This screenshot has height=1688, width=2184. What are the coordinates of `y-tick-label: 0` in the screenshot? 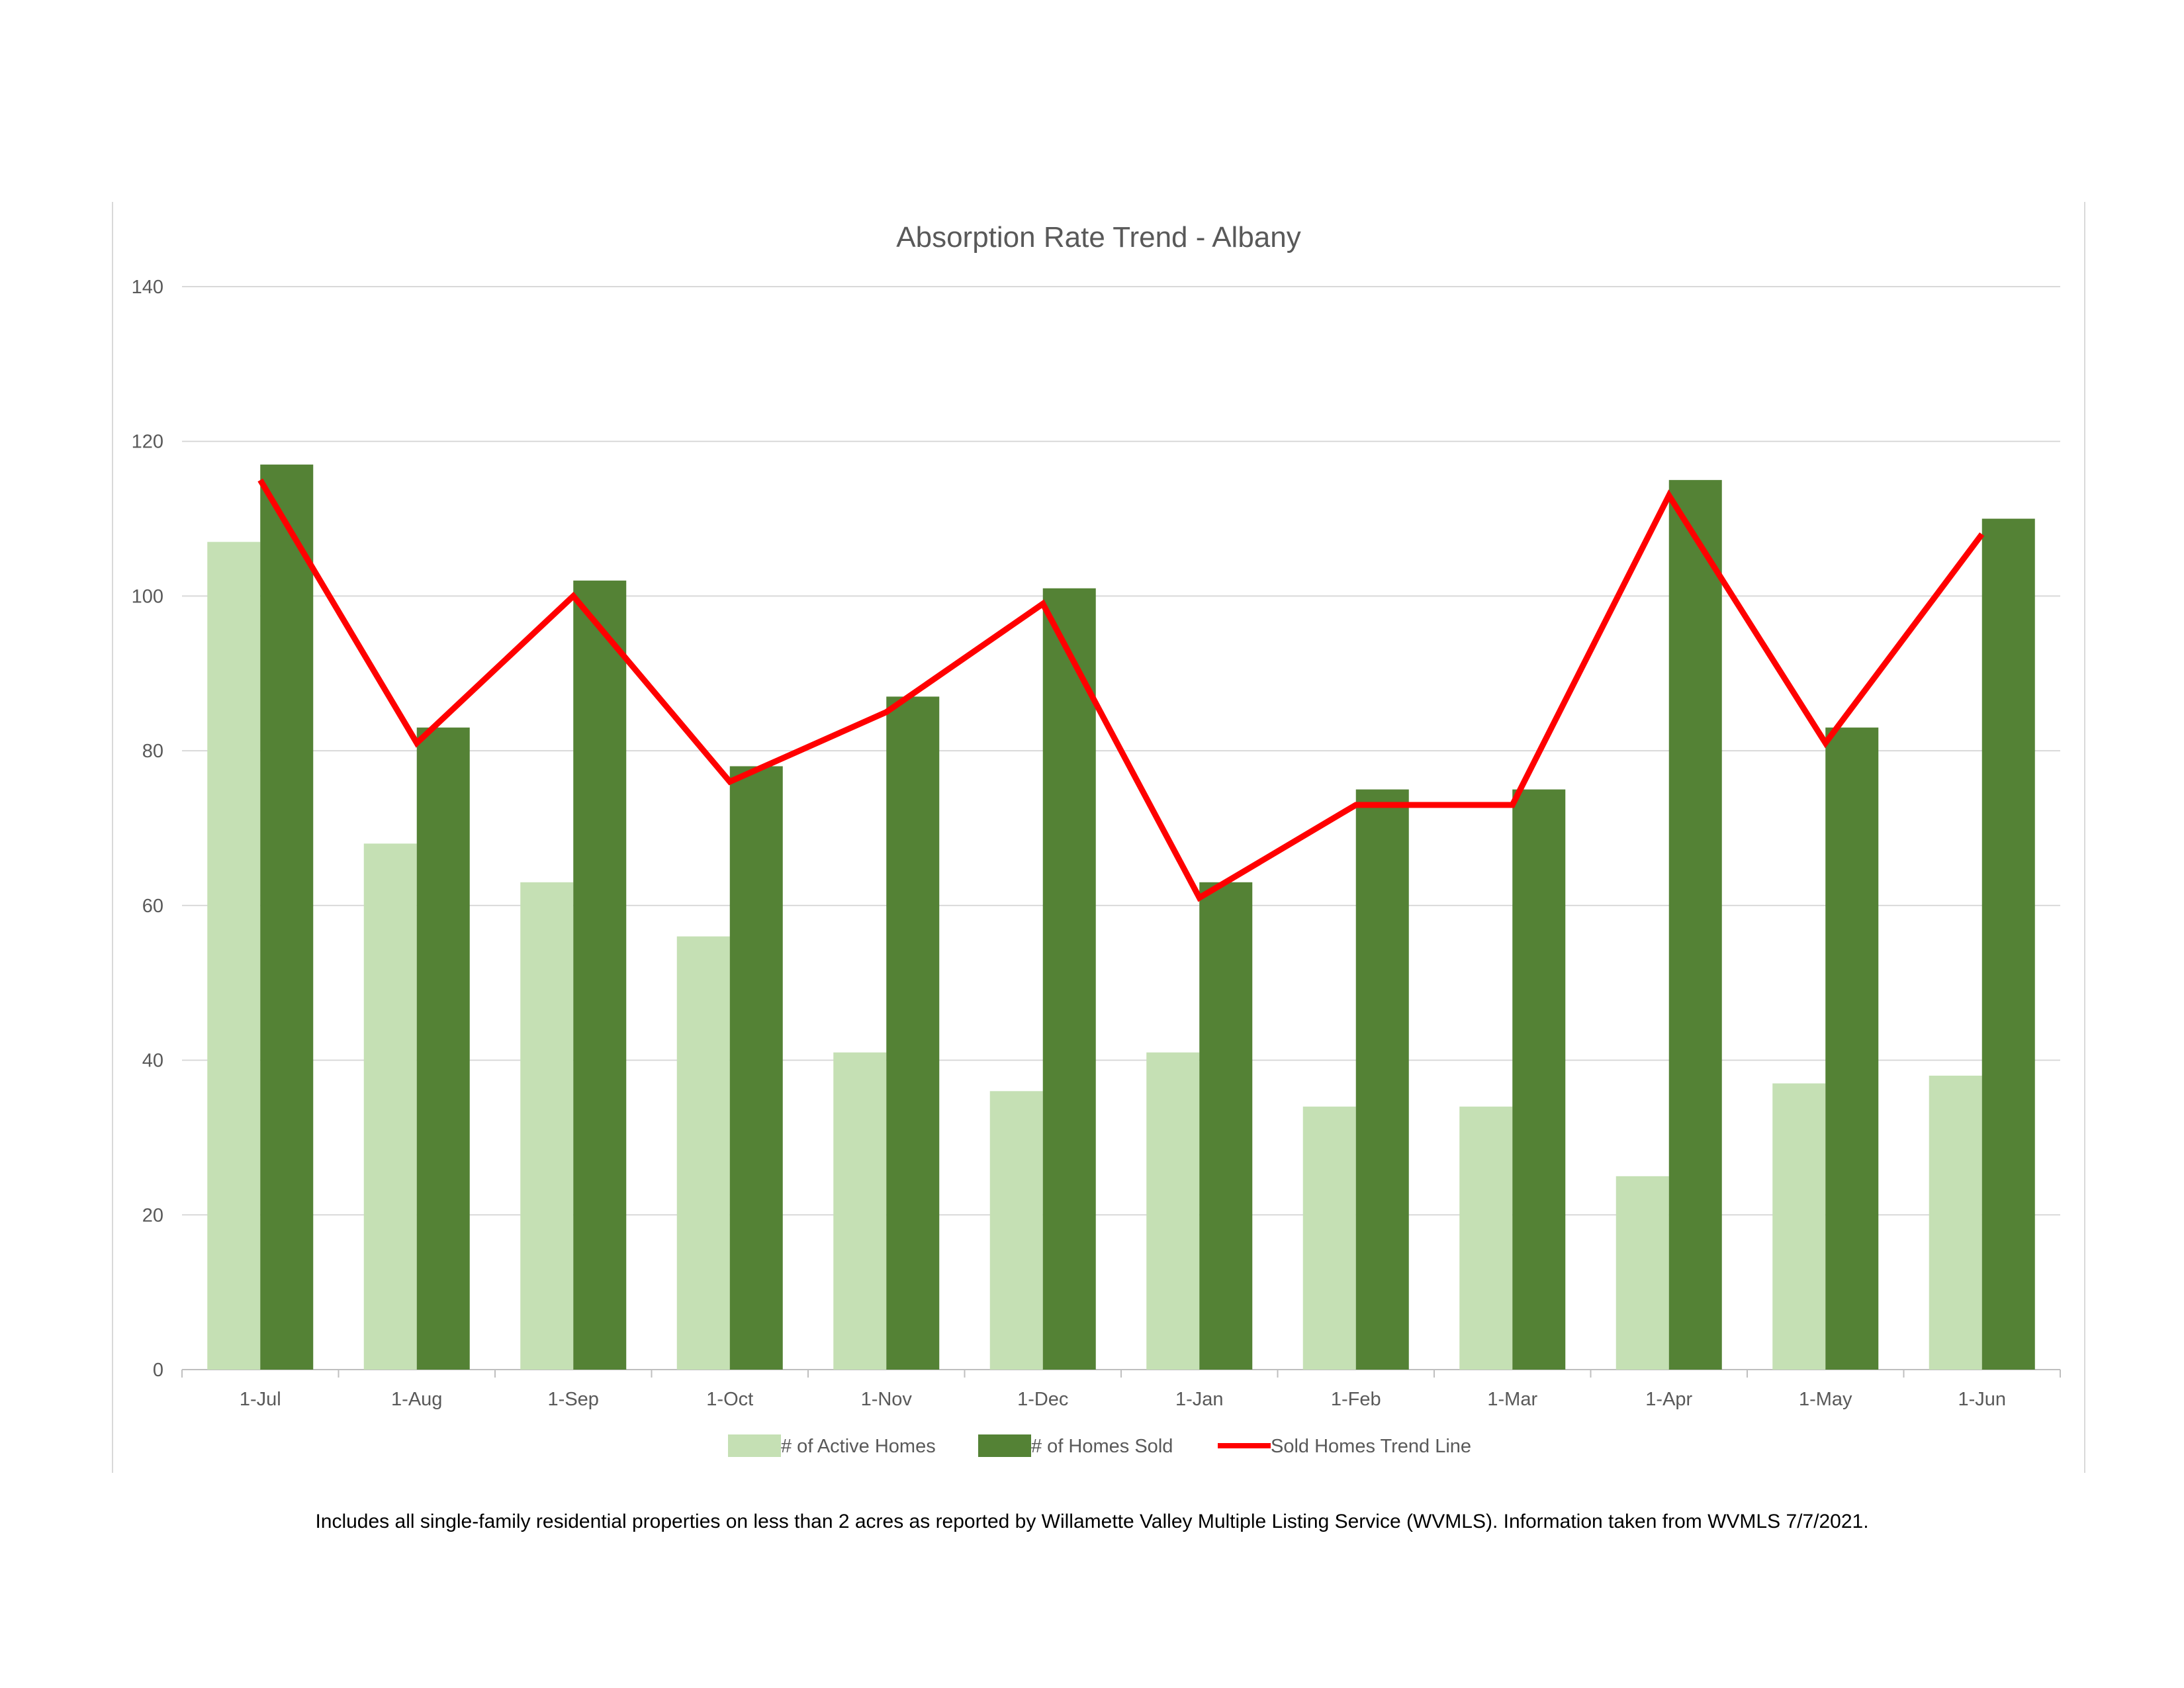 It's located at (158, 1370).